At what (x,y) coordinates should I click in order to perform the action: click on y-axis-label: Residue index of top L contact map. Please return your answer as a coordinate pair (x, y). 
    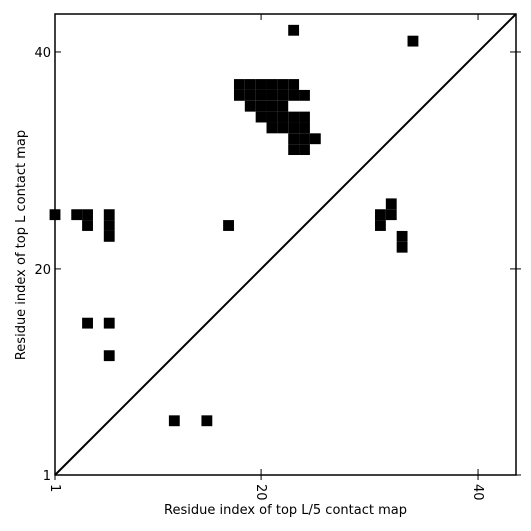
    Looking at the image, I should click on (21, 245).